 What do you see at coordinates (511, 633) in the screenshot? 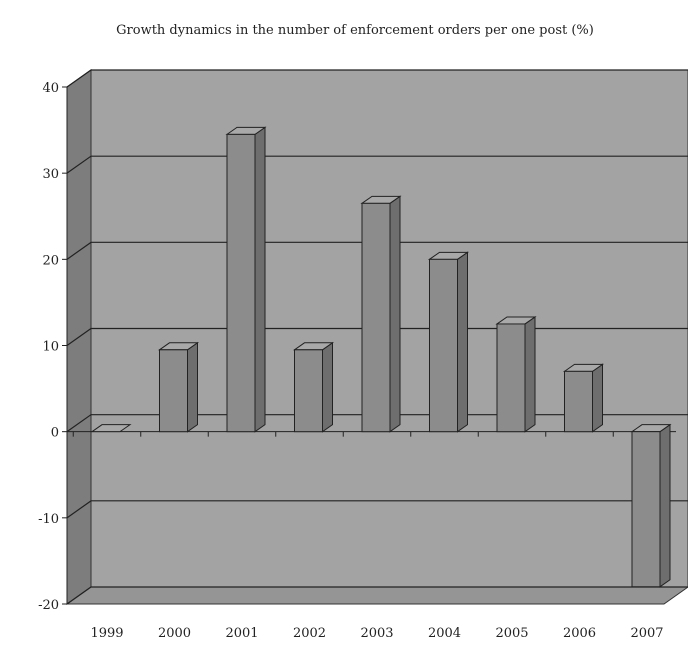
I see `x-tick-label: 2005` at bounding box center [511, 633].